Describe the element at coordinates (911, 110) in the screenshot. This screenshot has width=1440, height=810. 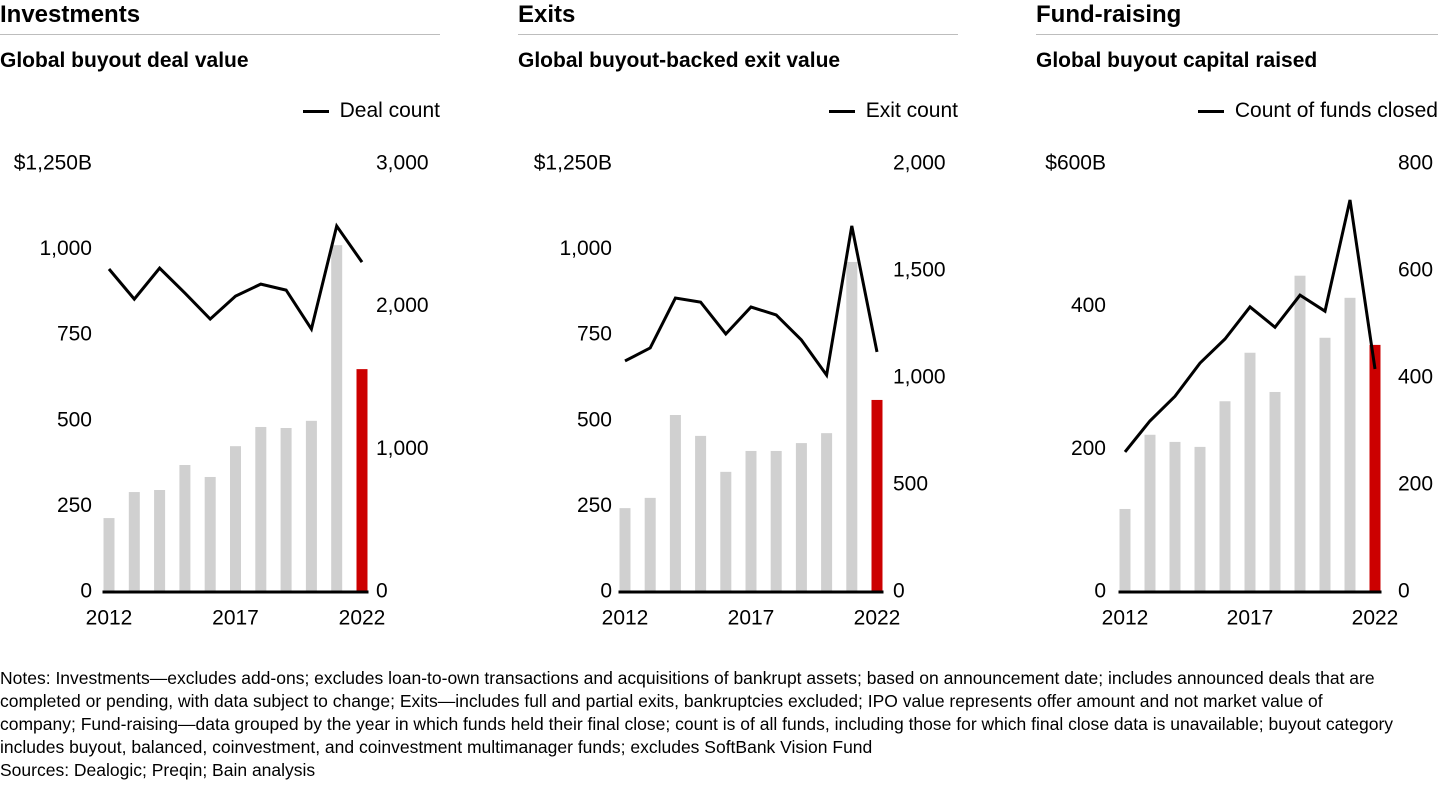
I see `legend-label: Exit count` at that location.